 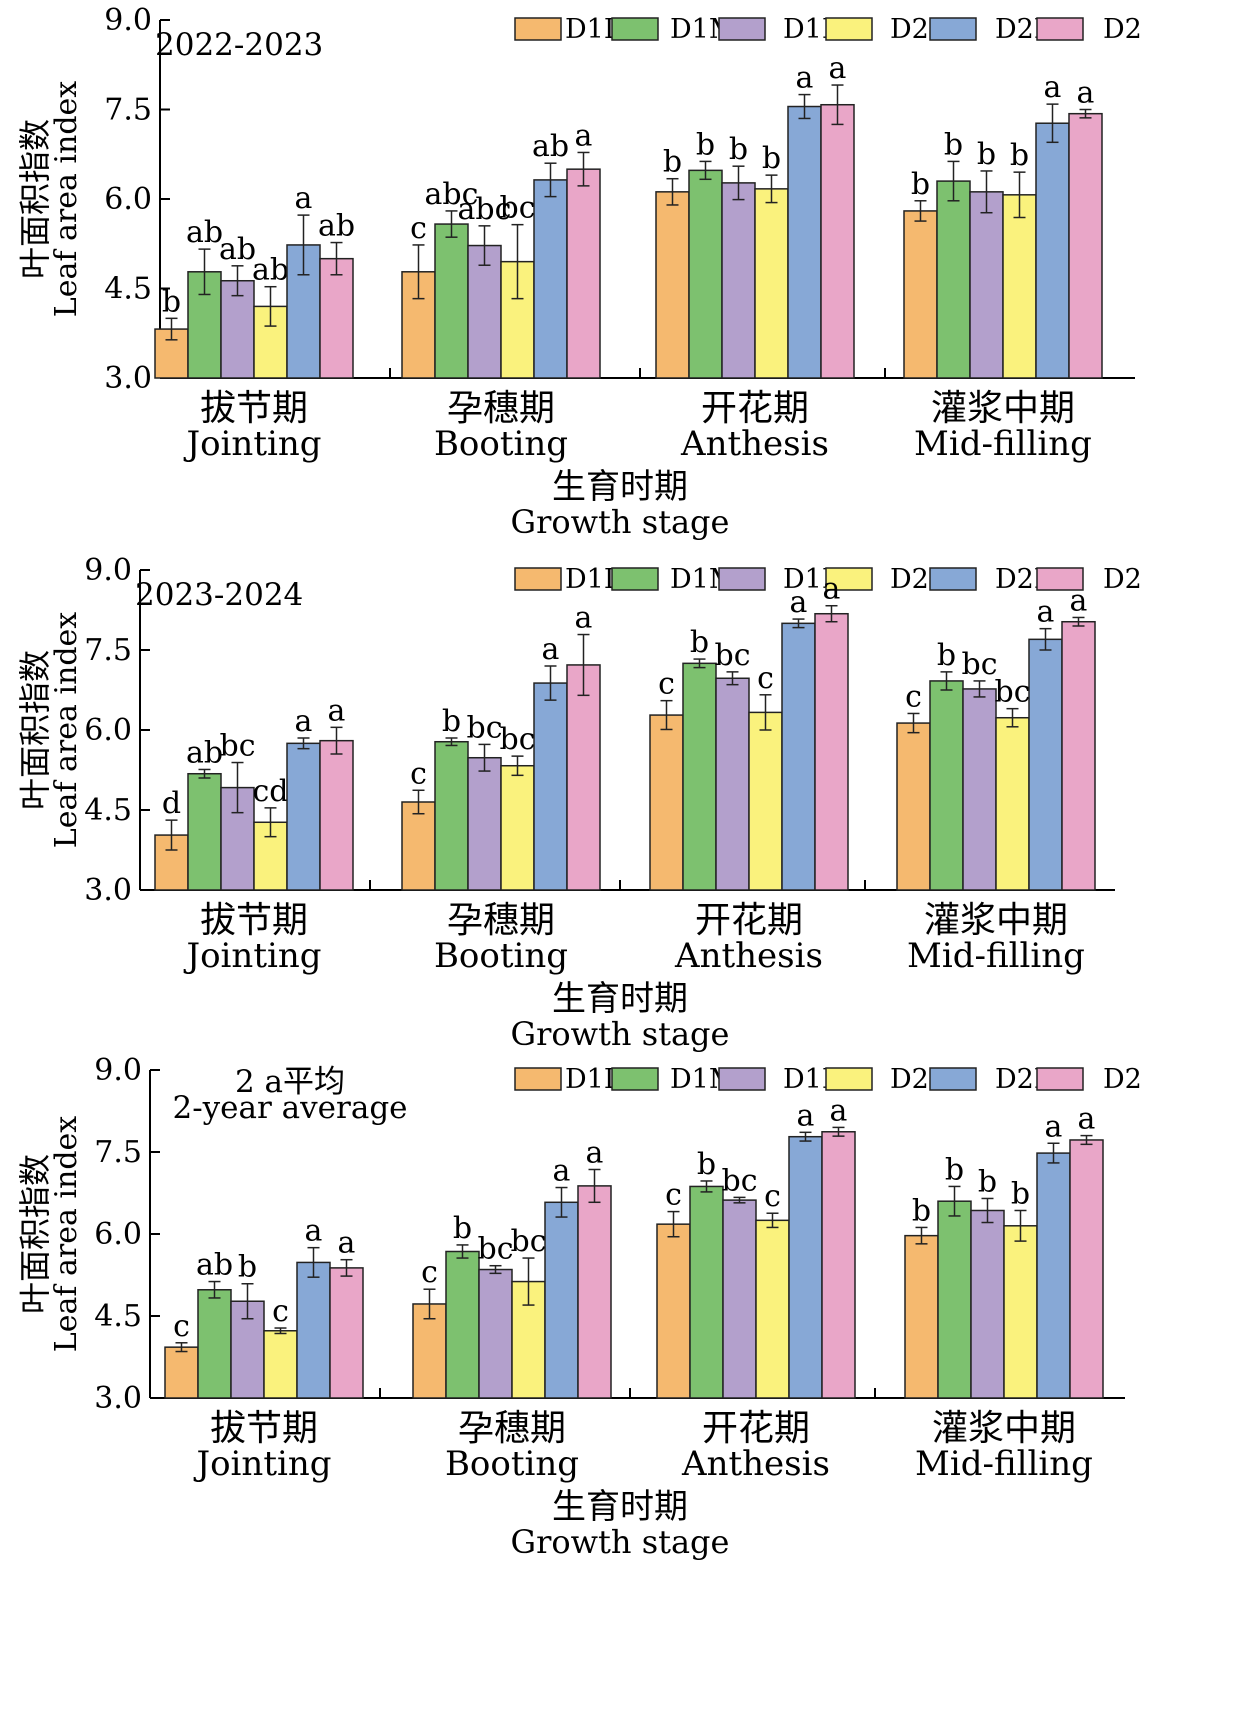 I want to click on significance-letter: d, so click(x=171, y=803).